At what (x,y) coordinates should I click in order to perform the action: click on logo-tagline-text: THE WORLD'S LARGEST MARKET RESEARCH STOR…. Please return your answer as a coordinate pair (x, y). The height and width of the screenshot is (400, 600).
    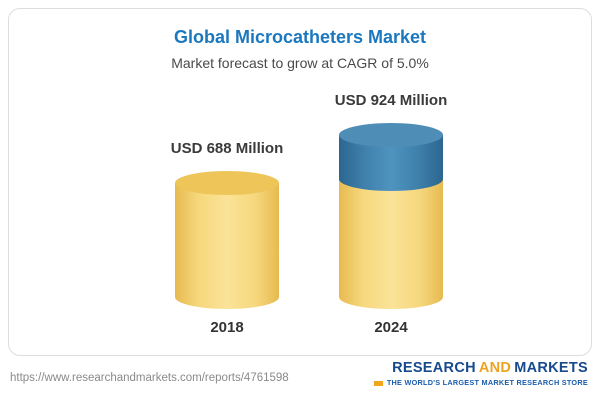
    Looking at the image, I should click on (487, 382).